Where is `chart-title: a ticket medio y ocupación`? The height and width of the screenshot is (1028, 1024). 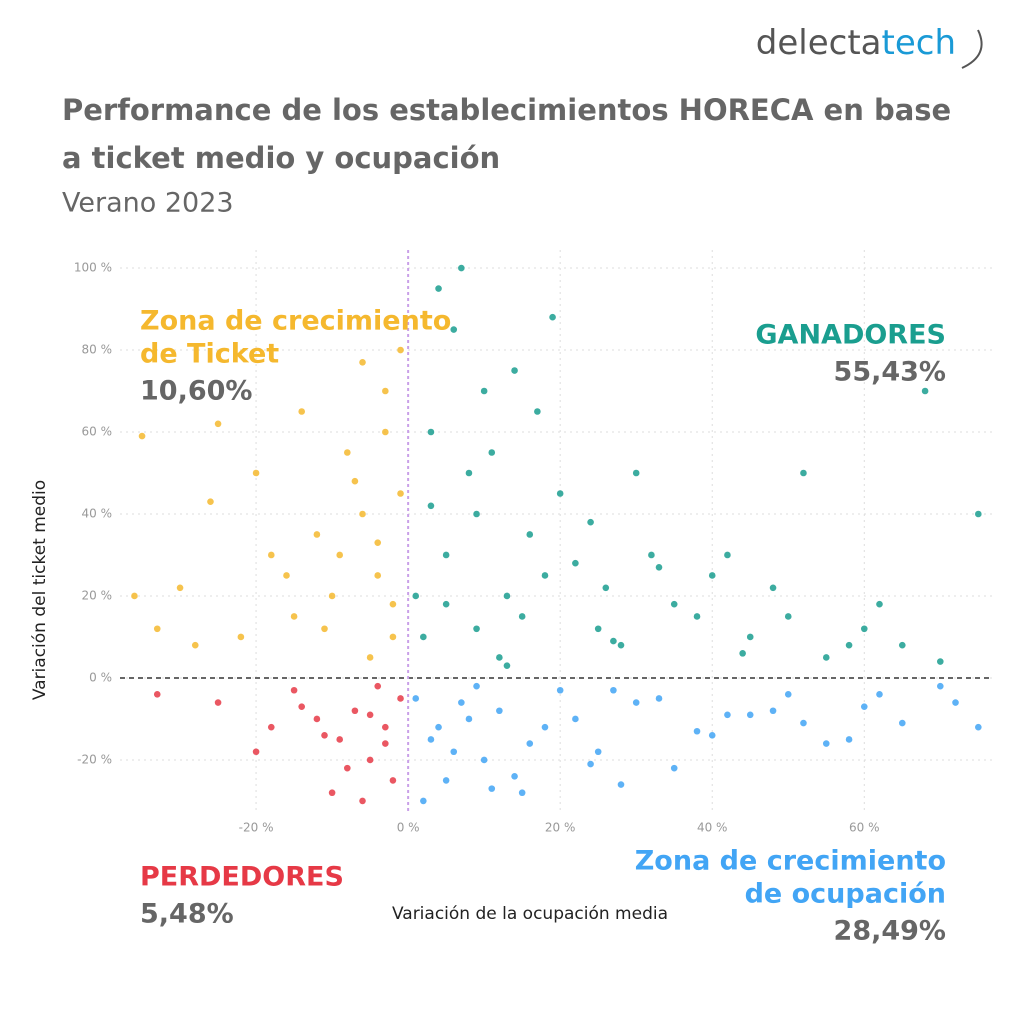 chart-title: a ticket medio y ocupación is located at coordinates (281, 158).